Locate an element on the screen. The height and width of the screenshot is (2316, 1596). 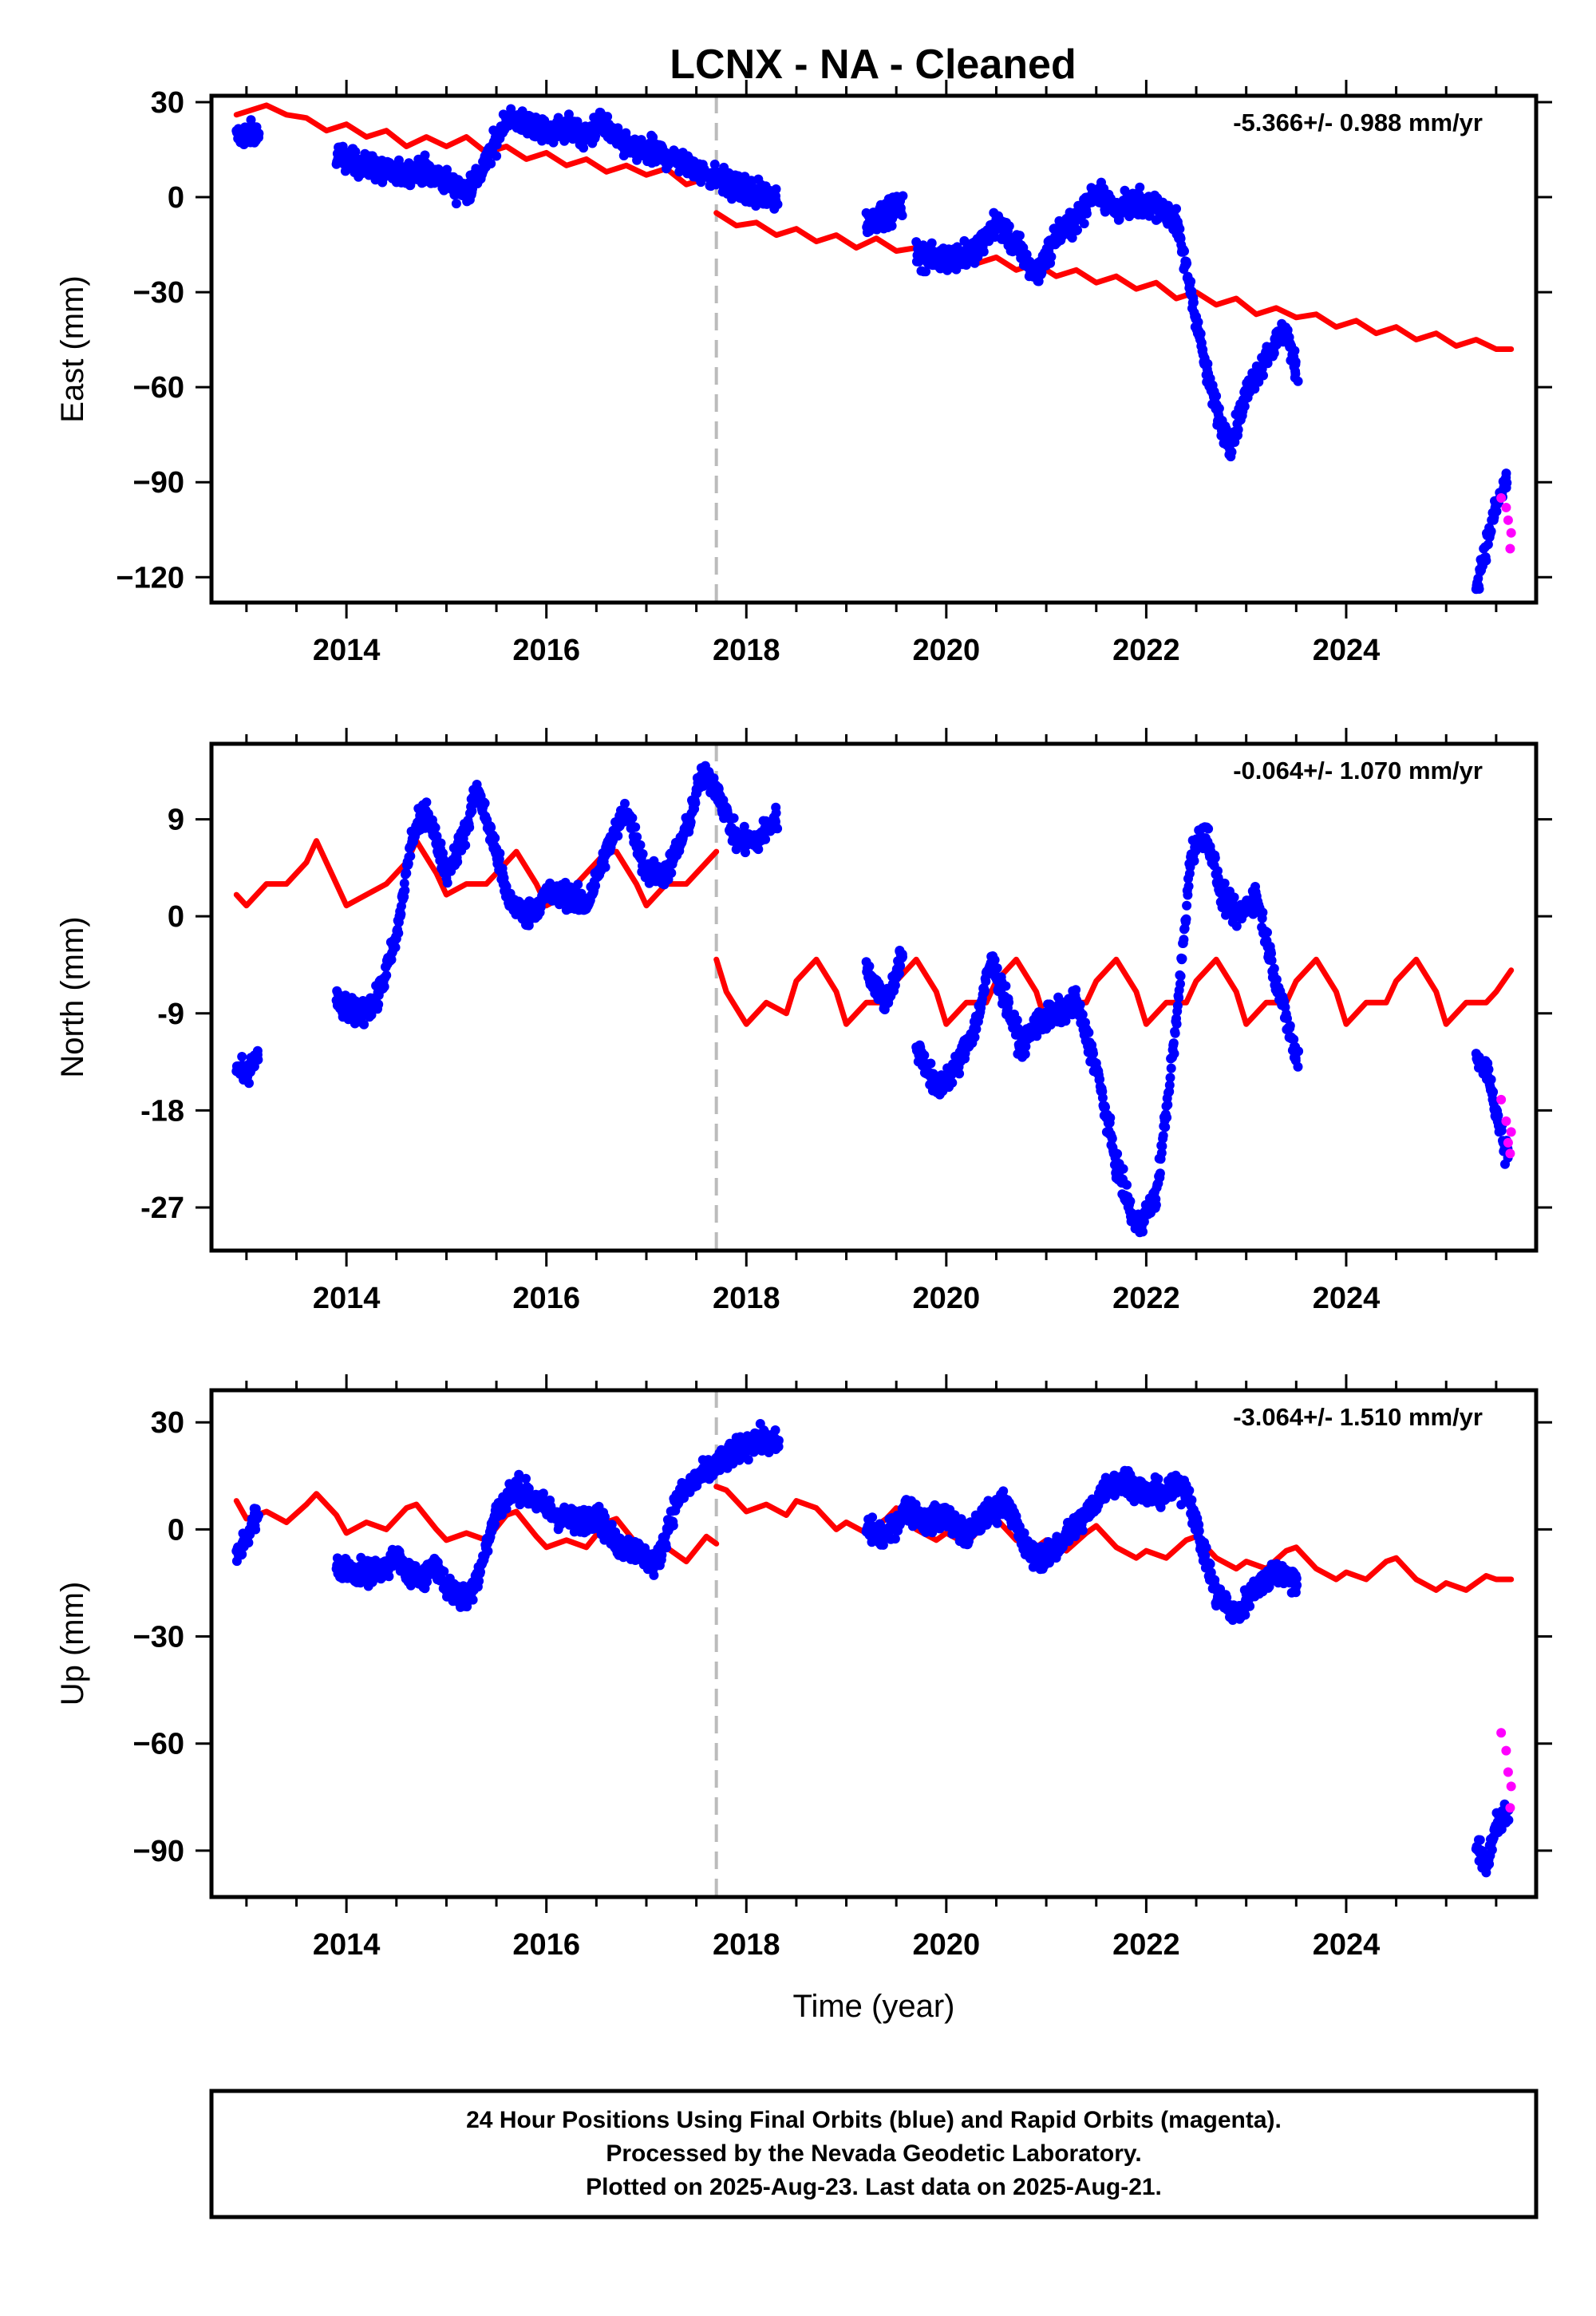
north-x-tick-label: 2016 is located at coordinates (546, 1298).